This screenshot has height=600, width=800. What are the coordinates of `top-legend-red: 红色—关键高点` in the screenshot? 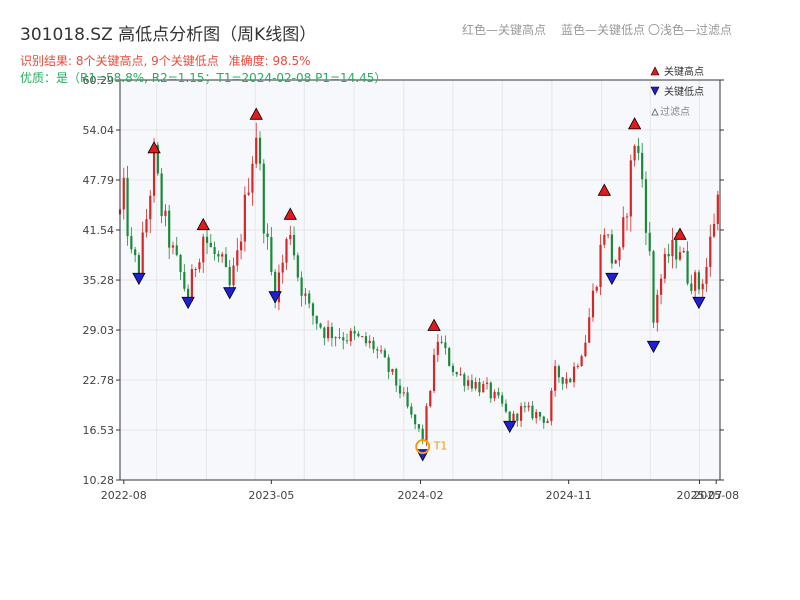 It's located at (504, 30).